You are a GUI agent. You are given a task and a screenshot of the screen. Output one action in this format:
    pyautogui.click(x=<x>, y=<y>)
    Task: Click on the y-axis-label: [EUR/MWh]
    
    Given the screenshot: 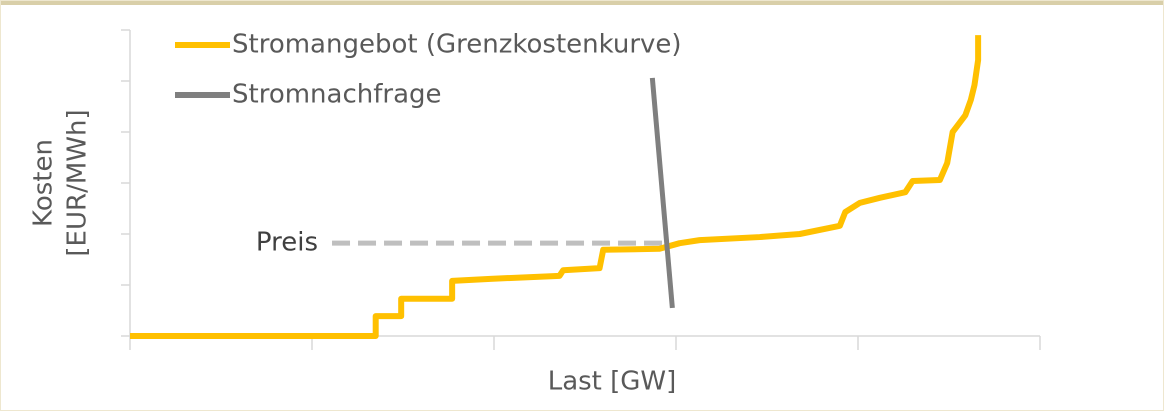 What is the action you would take?
    pyautogui.click(x=78, y=182)
    